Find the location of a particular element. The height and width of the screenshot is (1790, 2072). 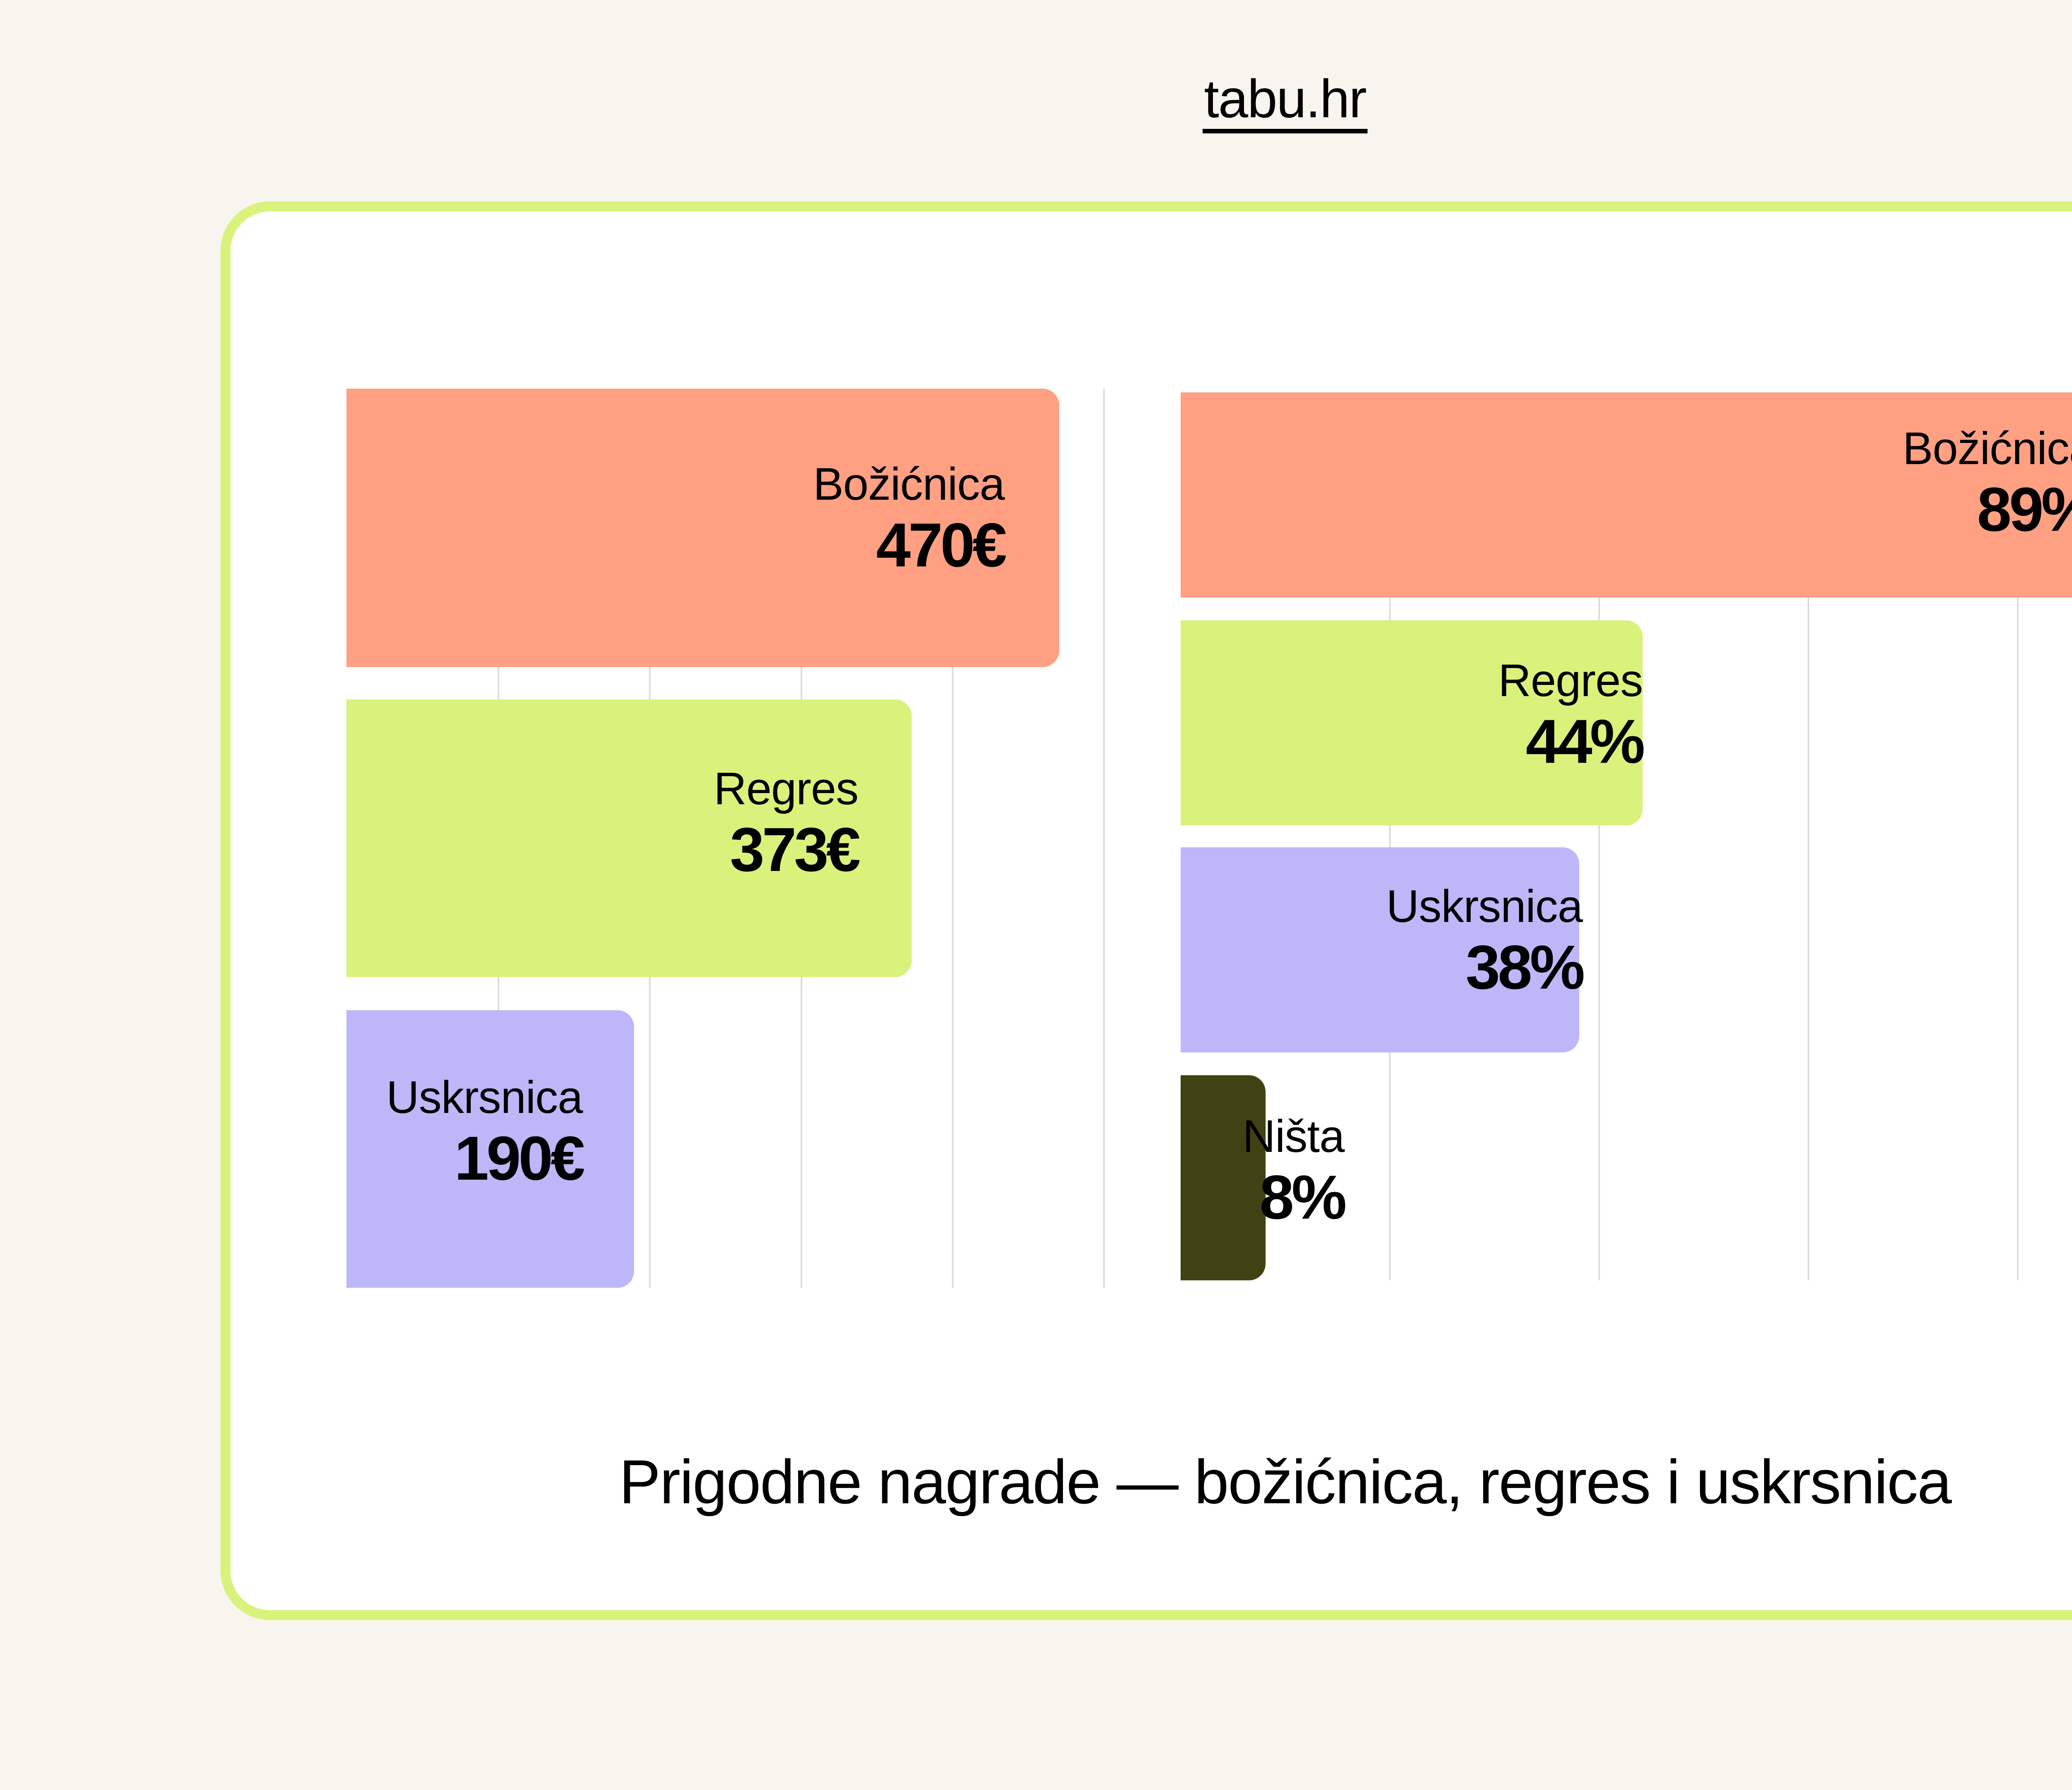

bar-value: 373€ is located at coordinates (795, 850).